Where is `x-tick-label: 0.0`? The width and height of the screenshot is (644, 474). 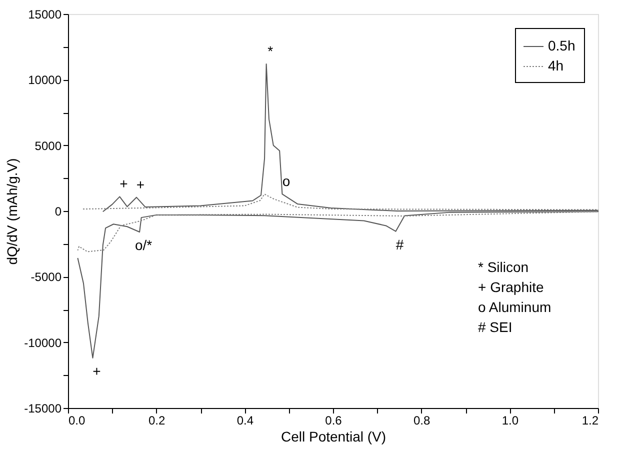 x-tick-label: 0.0 is located at coordinates (77, 421).